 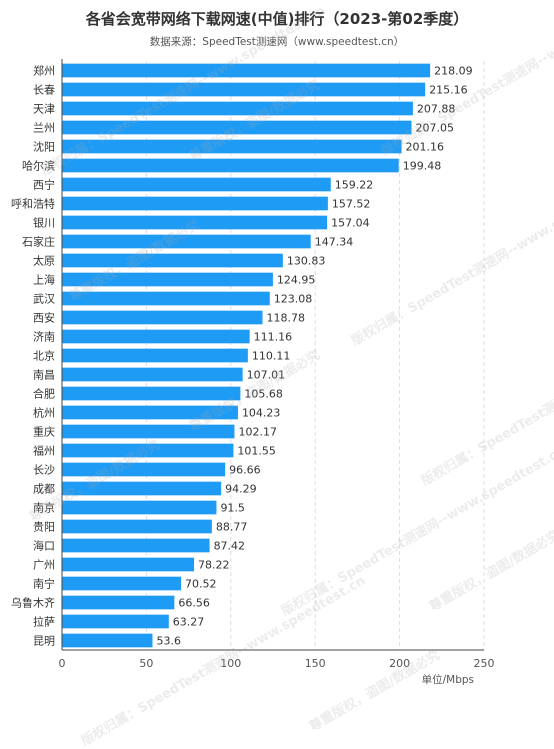 I want to click on value-label: 199.48, so click(x=422, y=166).